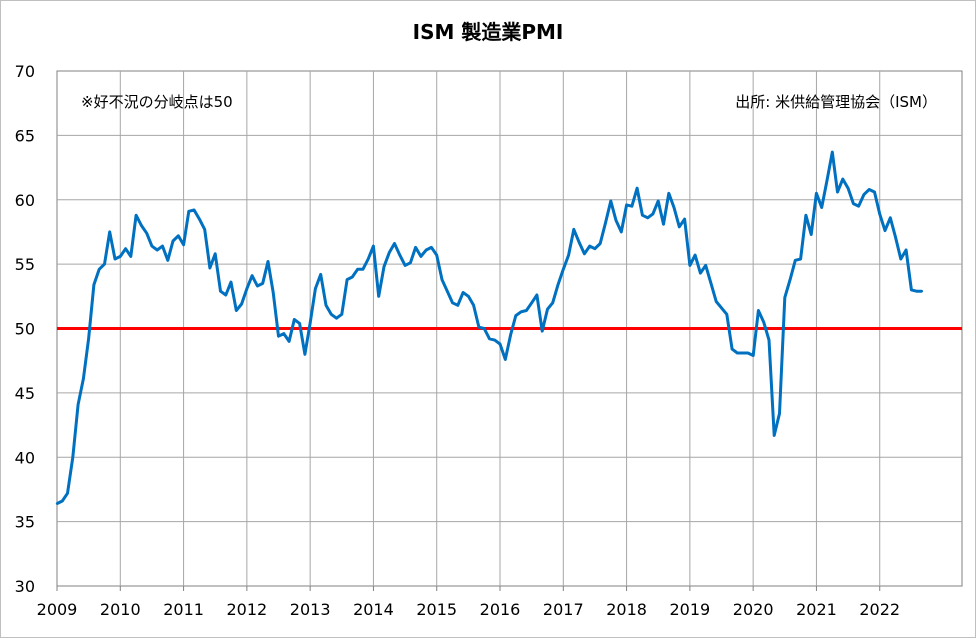 The width and height of the screenshot is (976, 638). I want to click on source-note: 出所: 米供給管理協会（ISM）, so click(836, 102).